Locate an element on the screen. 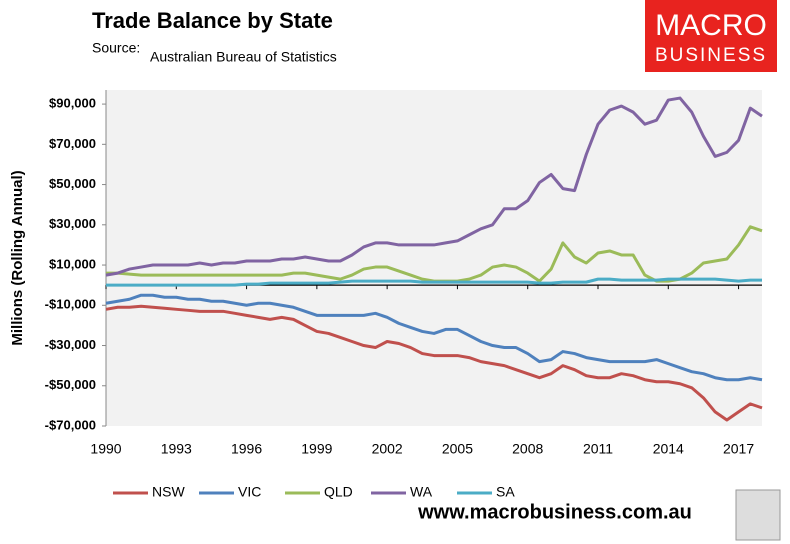 Image resolution: width=790 pixels, height=544 pixels. x-tick-label: 1993 is located at coordinates (176, 449).